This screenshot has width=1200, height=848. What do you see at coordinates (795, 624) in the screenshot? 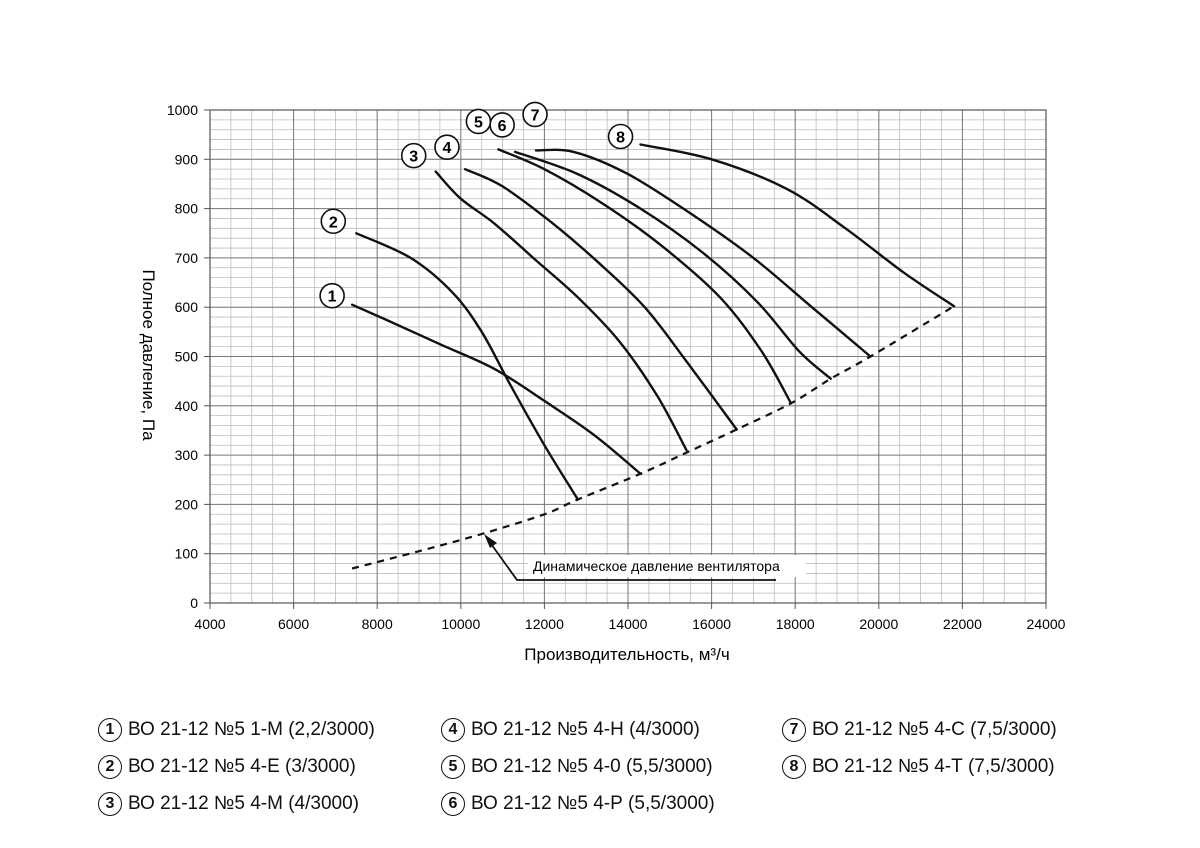
I see `x-tick-label: 18000` at bounding box center [795, 624].